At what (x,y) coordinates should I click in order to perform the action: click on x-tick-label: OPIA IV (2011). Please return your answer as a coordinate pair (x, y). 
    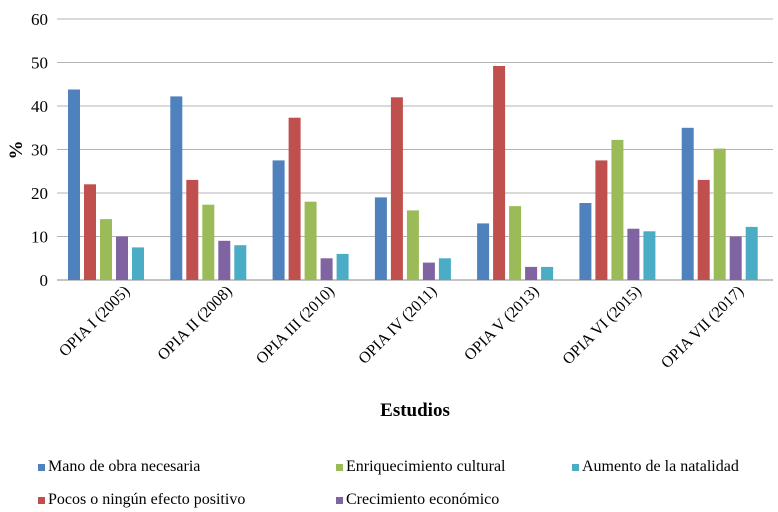
    Looking at the image, I should click on (397, 325).